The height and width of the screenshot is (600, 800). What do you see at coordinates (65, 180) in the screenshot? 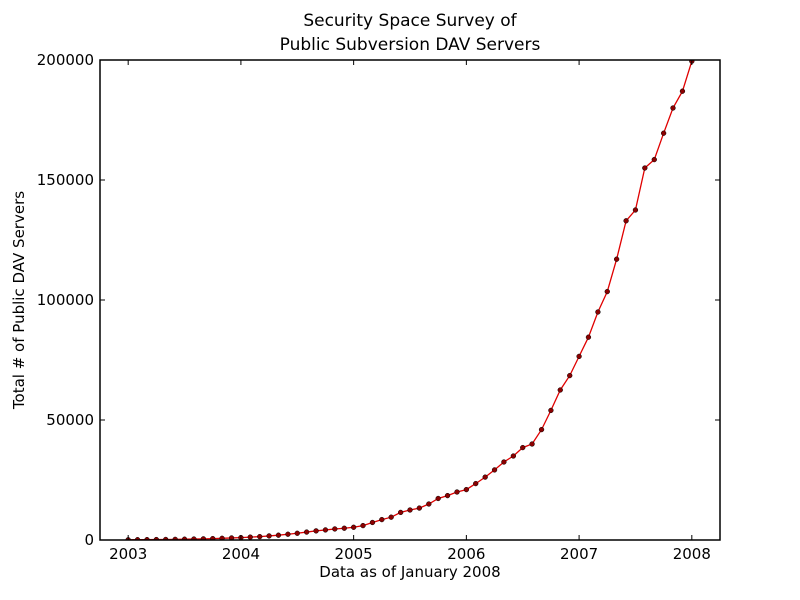
I see `y-tick-label: 150000` at bounding box center [65, 180].